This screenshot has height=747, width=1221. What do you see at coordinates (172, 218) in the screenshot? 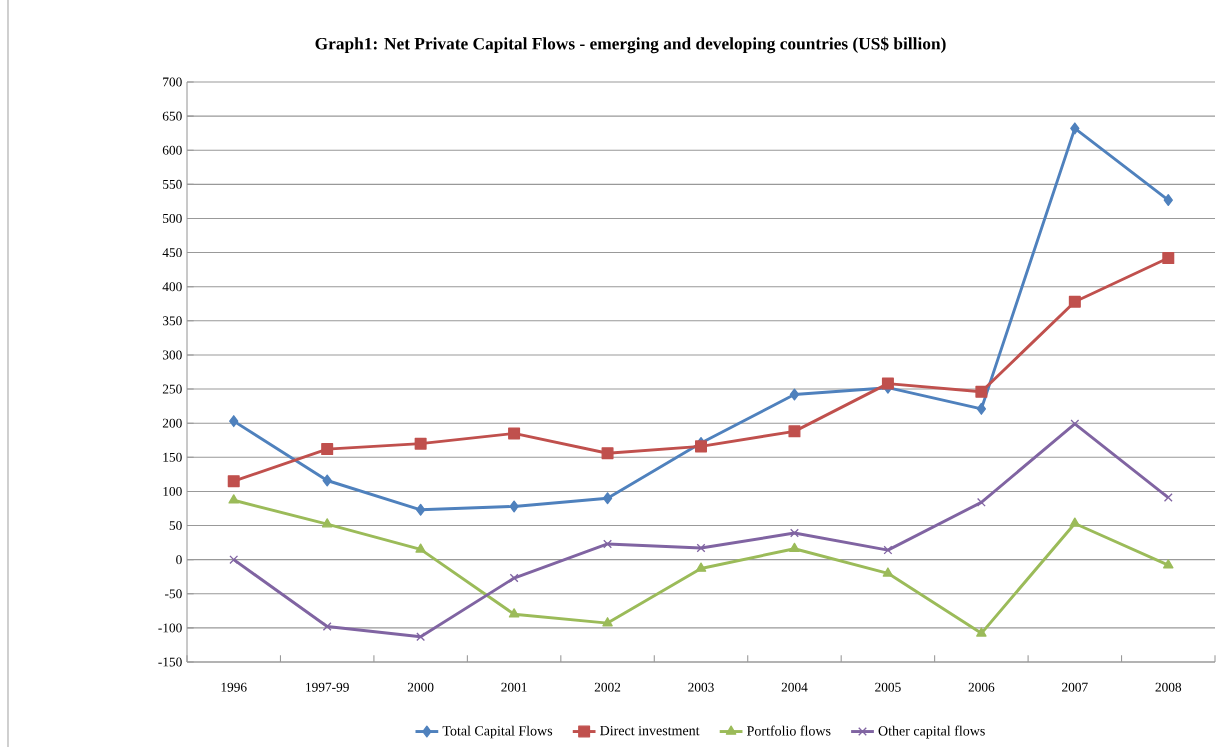
I see `y-tick-label: 500` at bounding box center [172, 218].